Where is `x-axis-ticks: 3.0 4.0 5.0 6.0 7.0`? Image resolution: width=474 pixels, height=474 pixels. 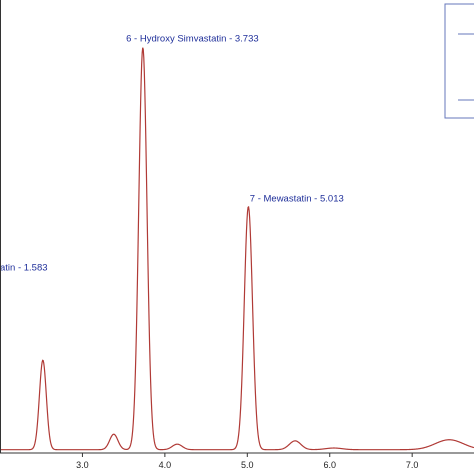 x-axis-ticks: 3.0 4.0 5.0 6.0 7.0 is located at coordinates (247, 461).